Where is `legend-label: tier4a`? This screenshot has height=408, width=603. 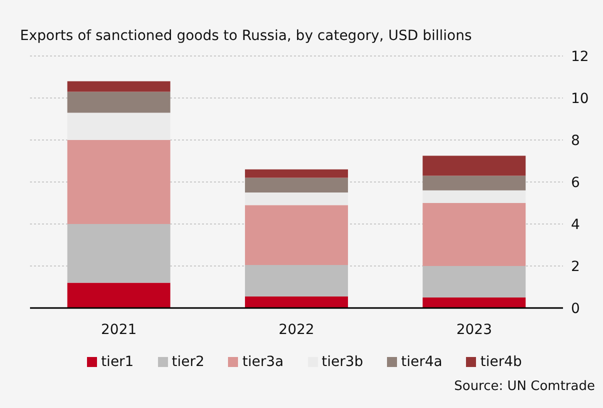 legend-label: tier4a is located at coordinates (421, 362).